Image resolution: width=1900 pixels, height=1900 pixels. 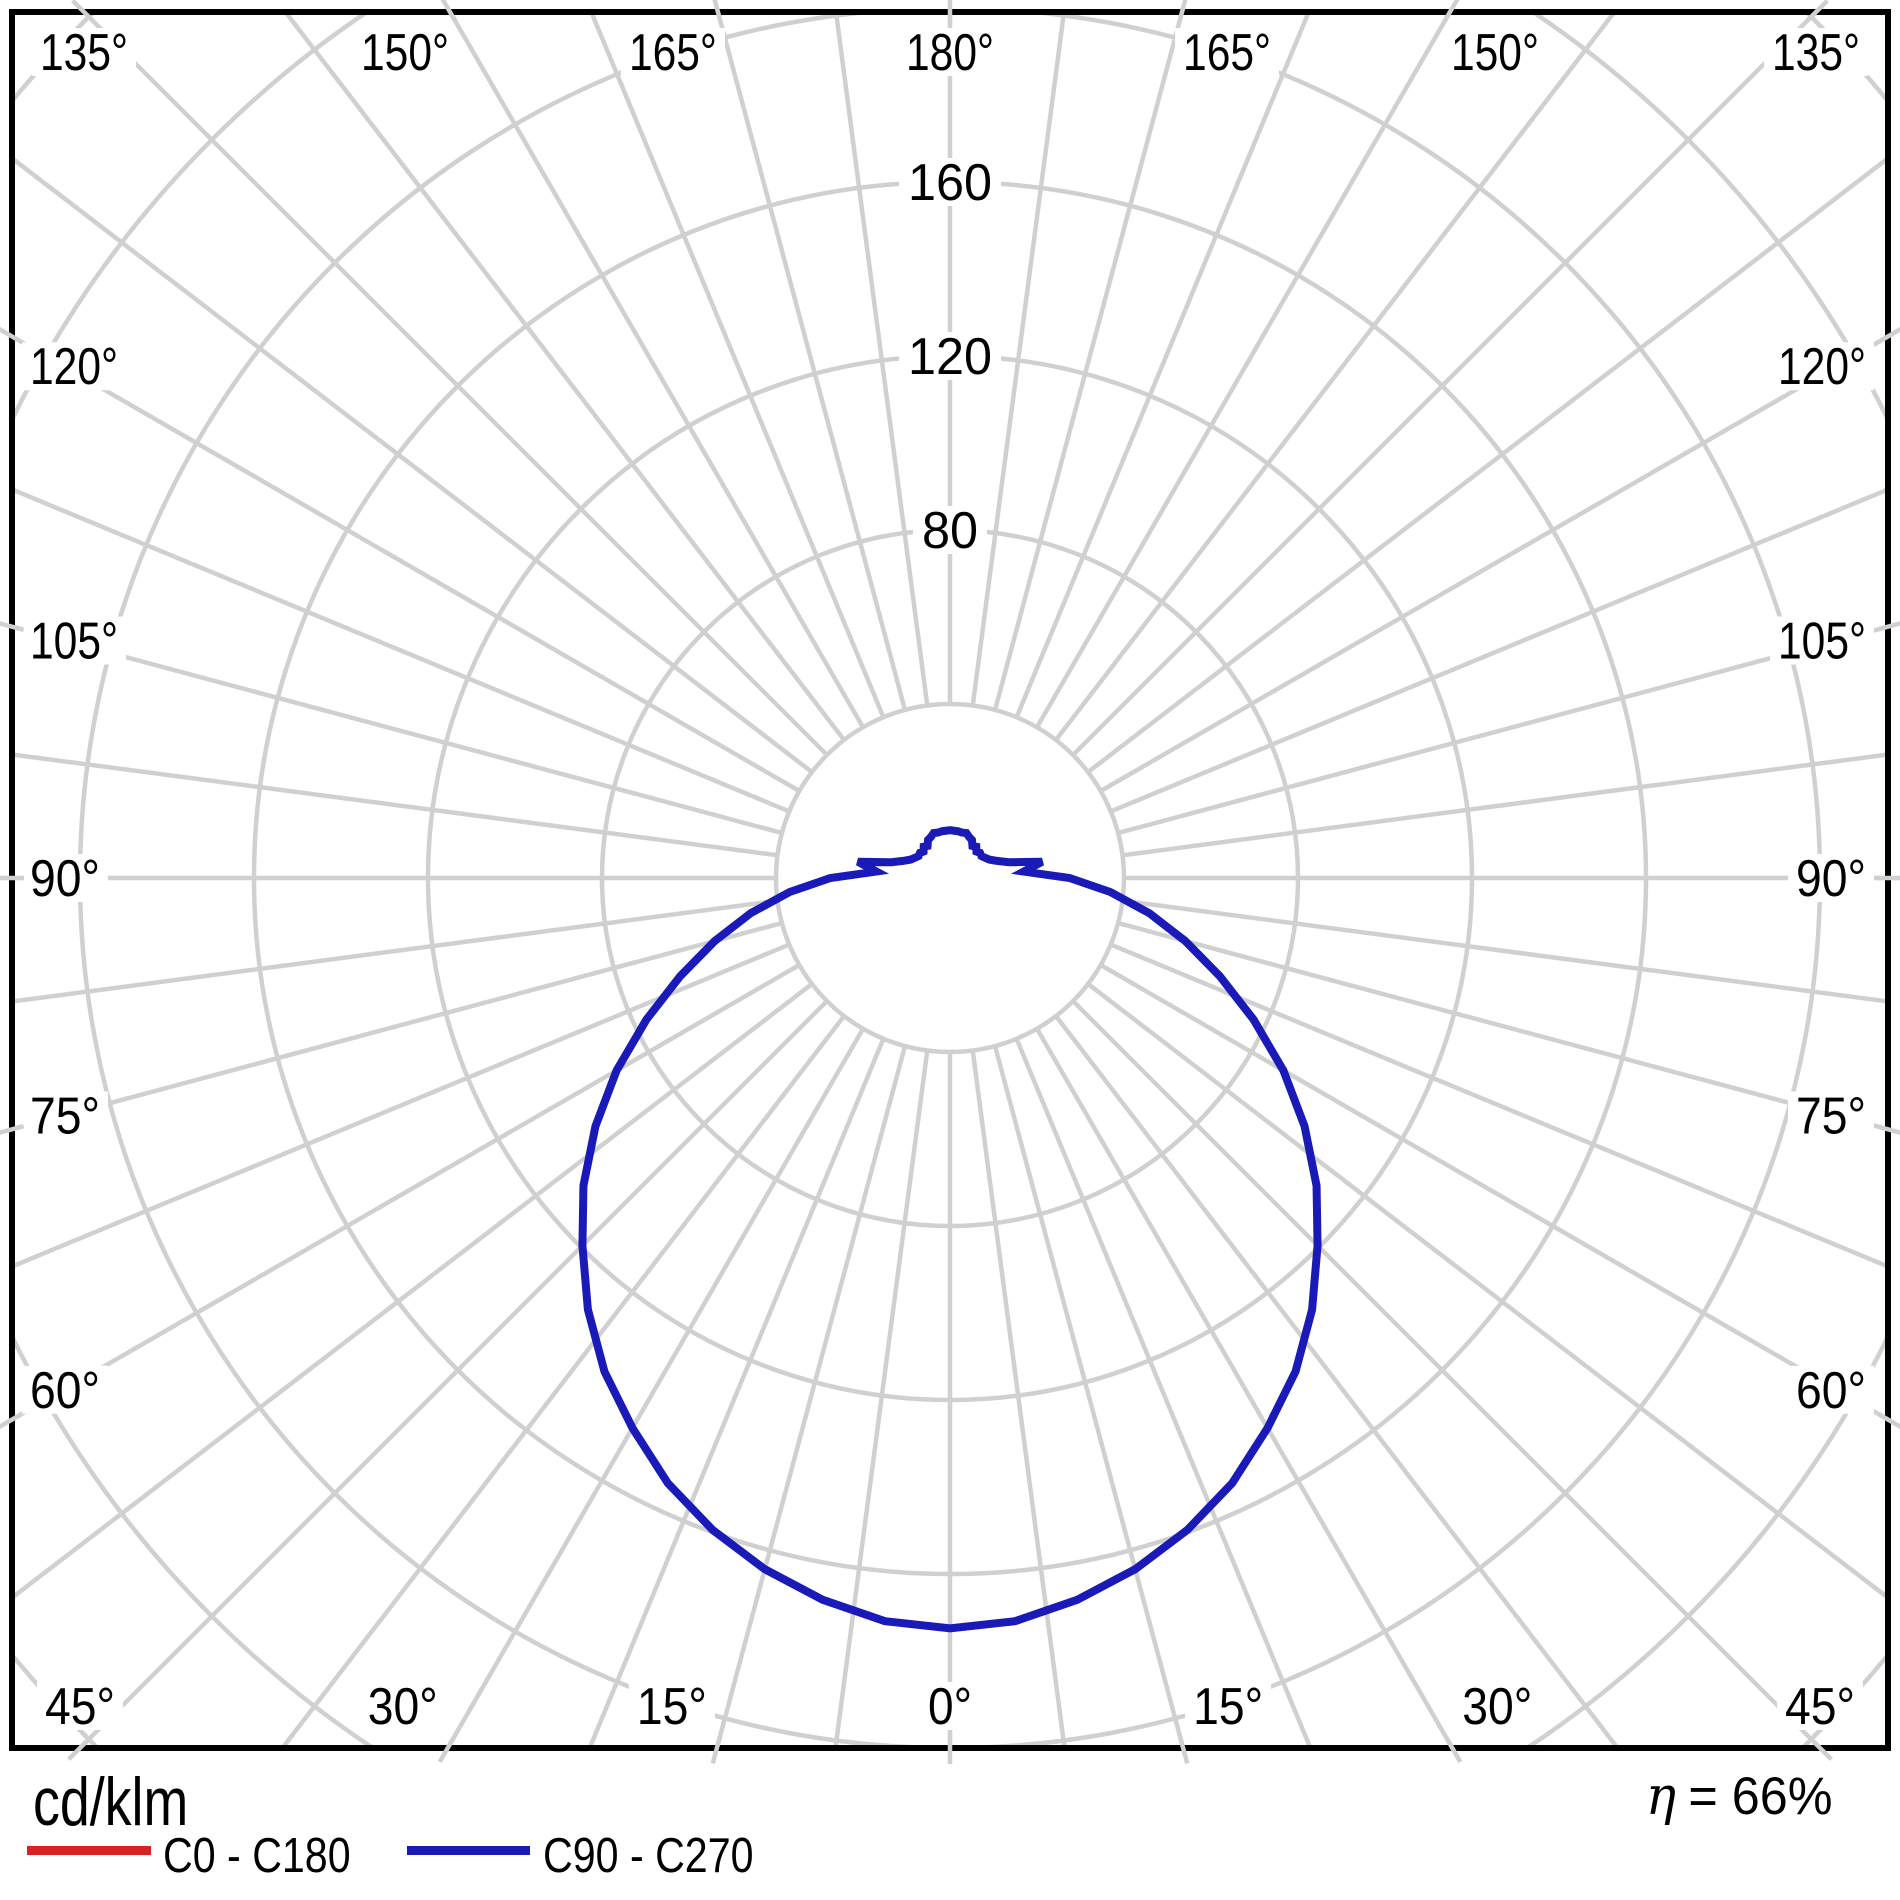 I want to click on angle-label: 135°, so click(x=1816, y=53).